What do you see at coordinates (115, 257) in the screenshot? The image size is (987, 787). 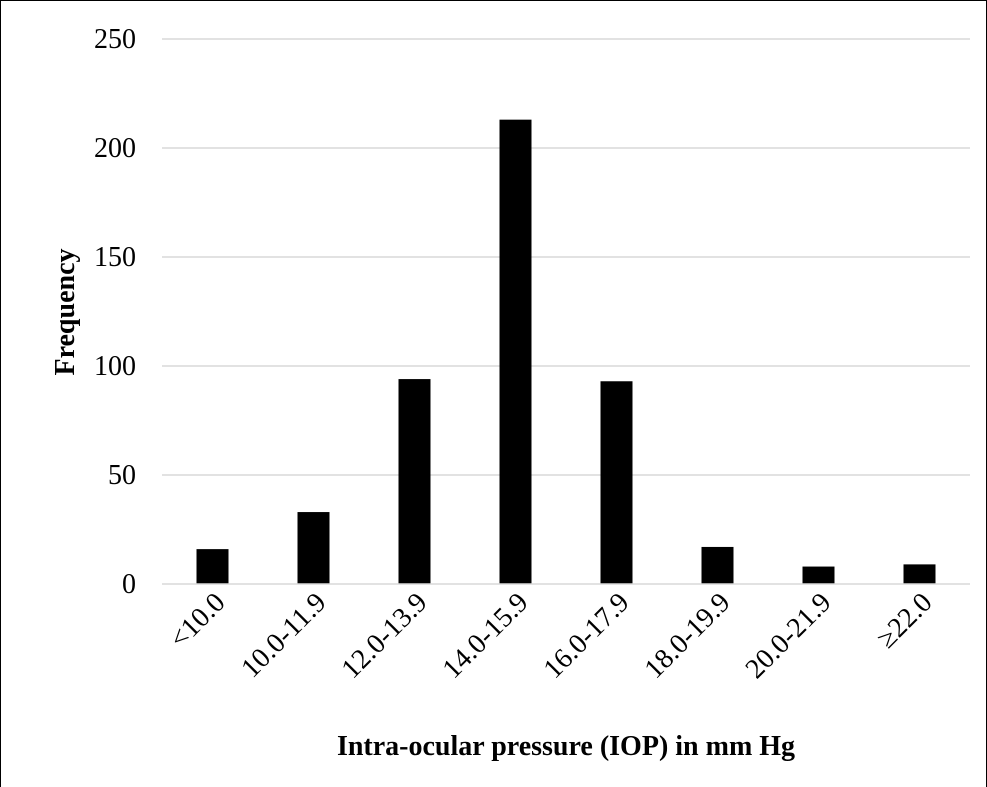 I see `y-tick-label: 150` at bounding box center [115, 257].